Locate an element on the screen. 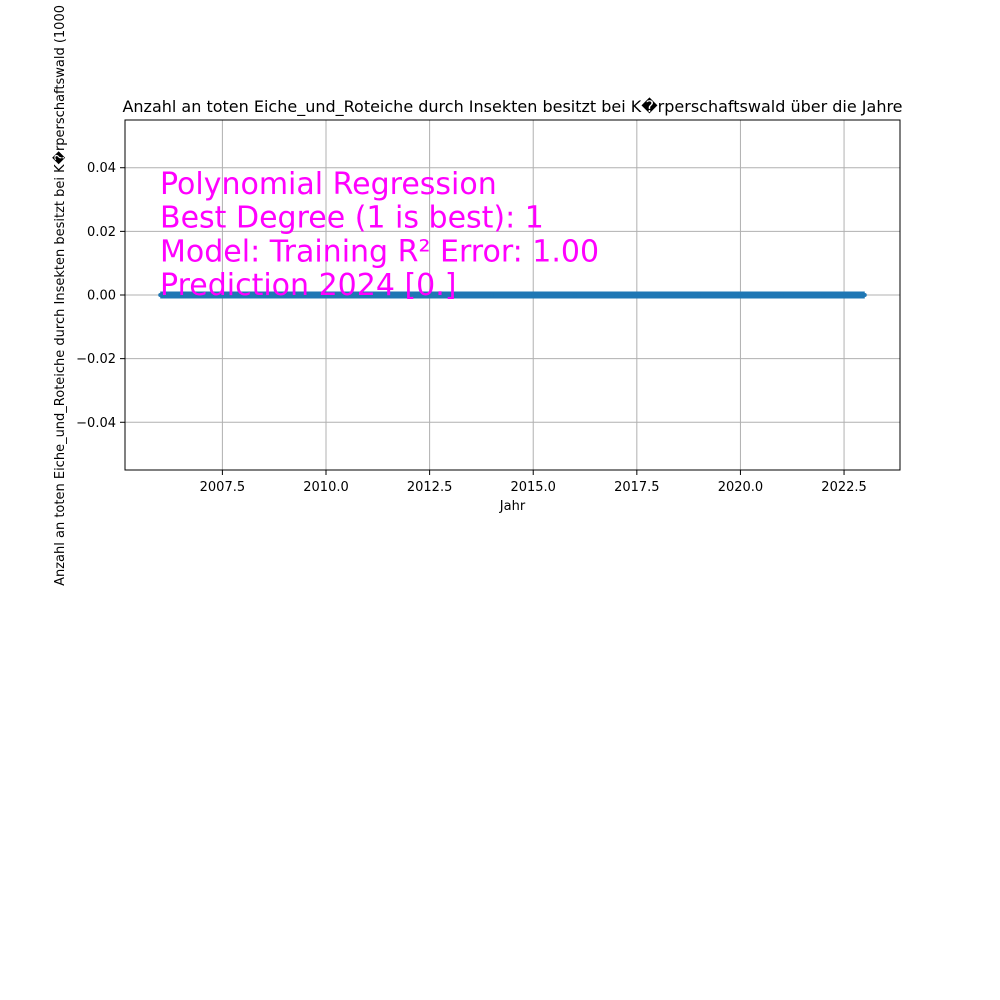  x-tick-label: 2010.0 is located at coordinates (326, 487).